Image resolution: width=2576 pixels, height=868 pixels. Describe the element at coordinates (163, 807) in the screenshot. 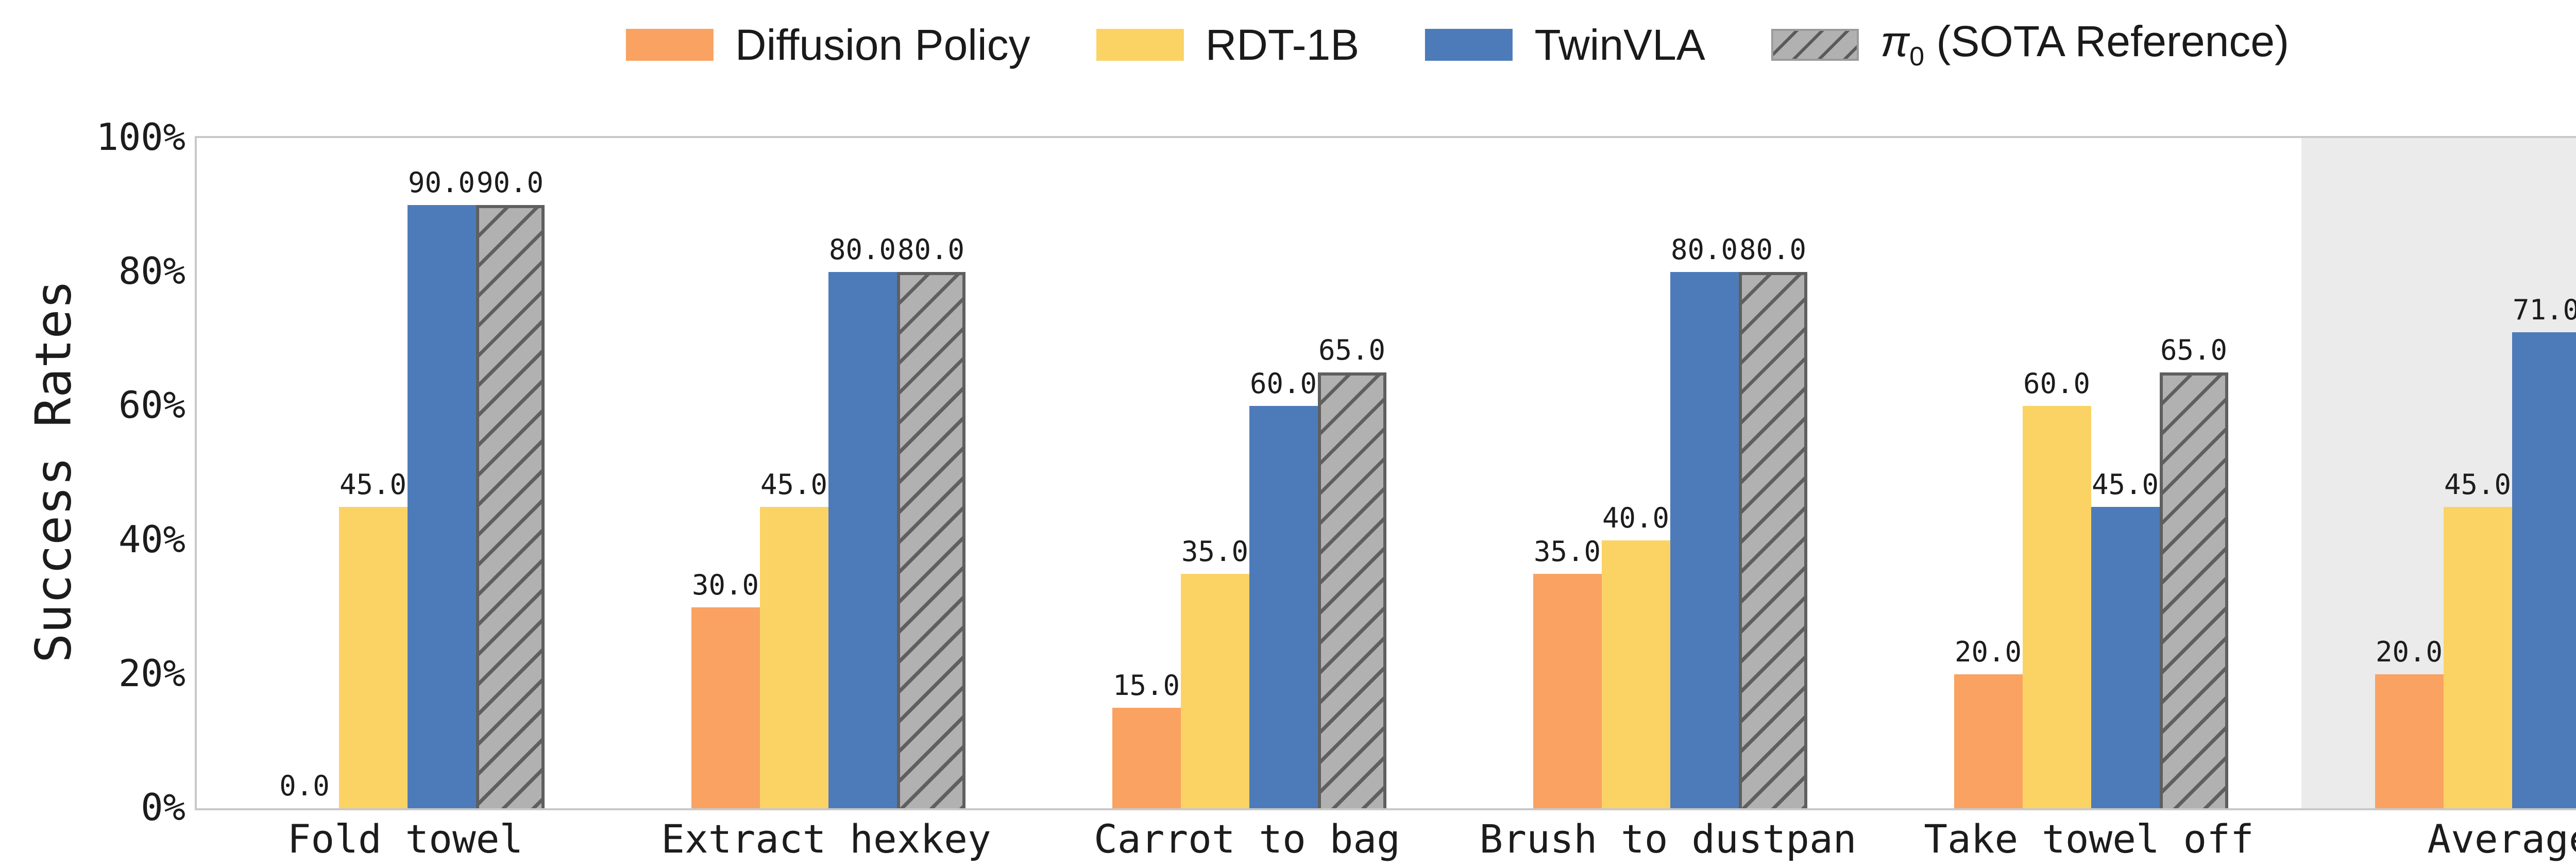

I see `y-tick-label-0: 0%` at that location.